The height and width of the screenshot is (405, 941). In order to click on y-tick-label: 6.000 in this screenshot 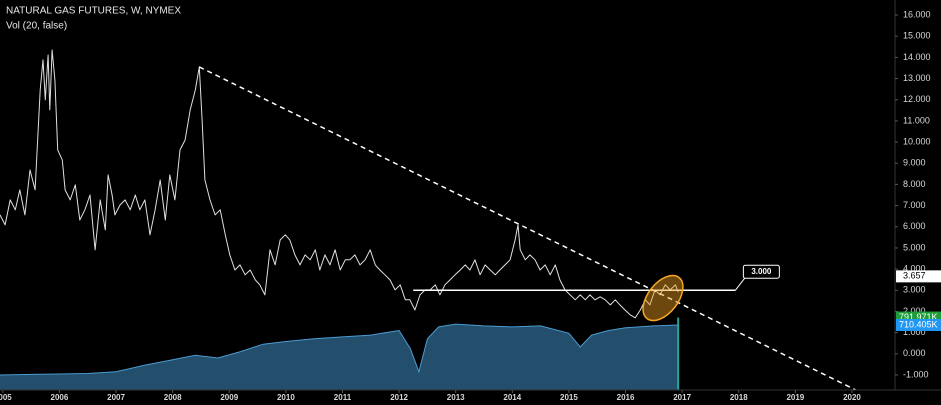, I will do `click(914, 226)`.